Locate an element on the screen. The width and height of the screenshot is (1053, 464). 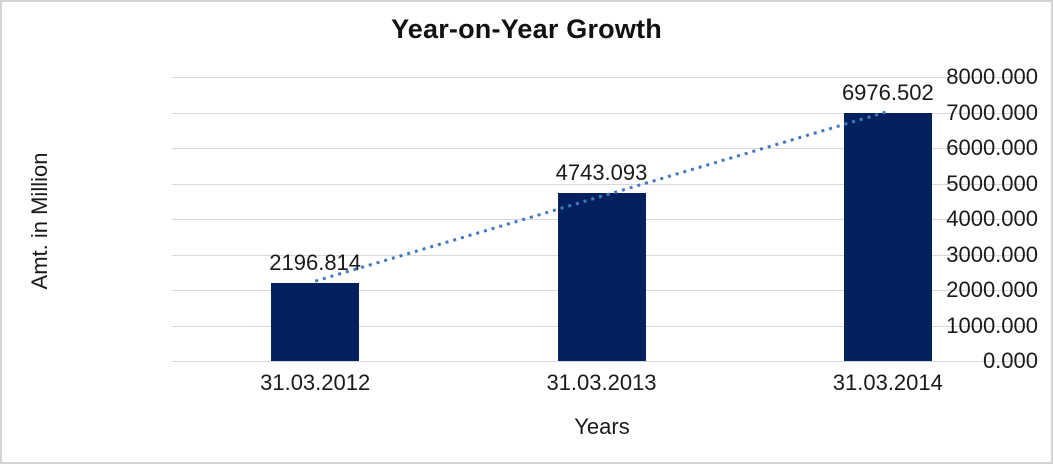
y-axis-tick-label: 6000.000 is located at coordinates (992, 147).